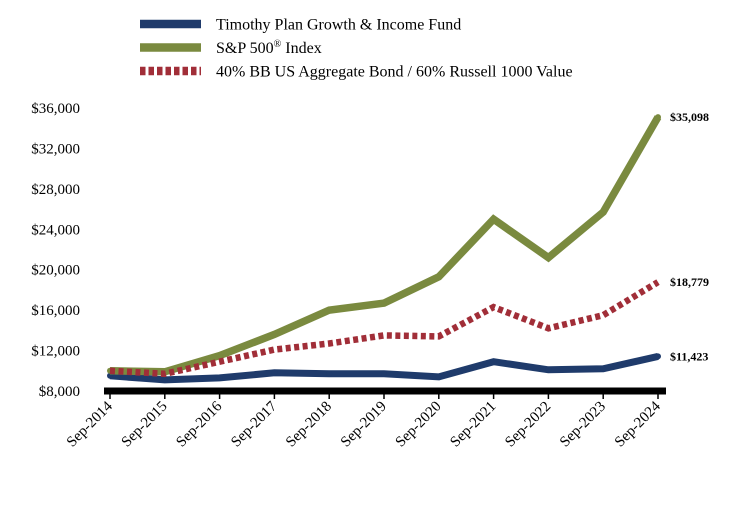 The image size is (744, 516). What do you see at coordinates (55, 149) in the screenshot?
I see `y-tick-label: $32,000` at bounding box center [55, 149].